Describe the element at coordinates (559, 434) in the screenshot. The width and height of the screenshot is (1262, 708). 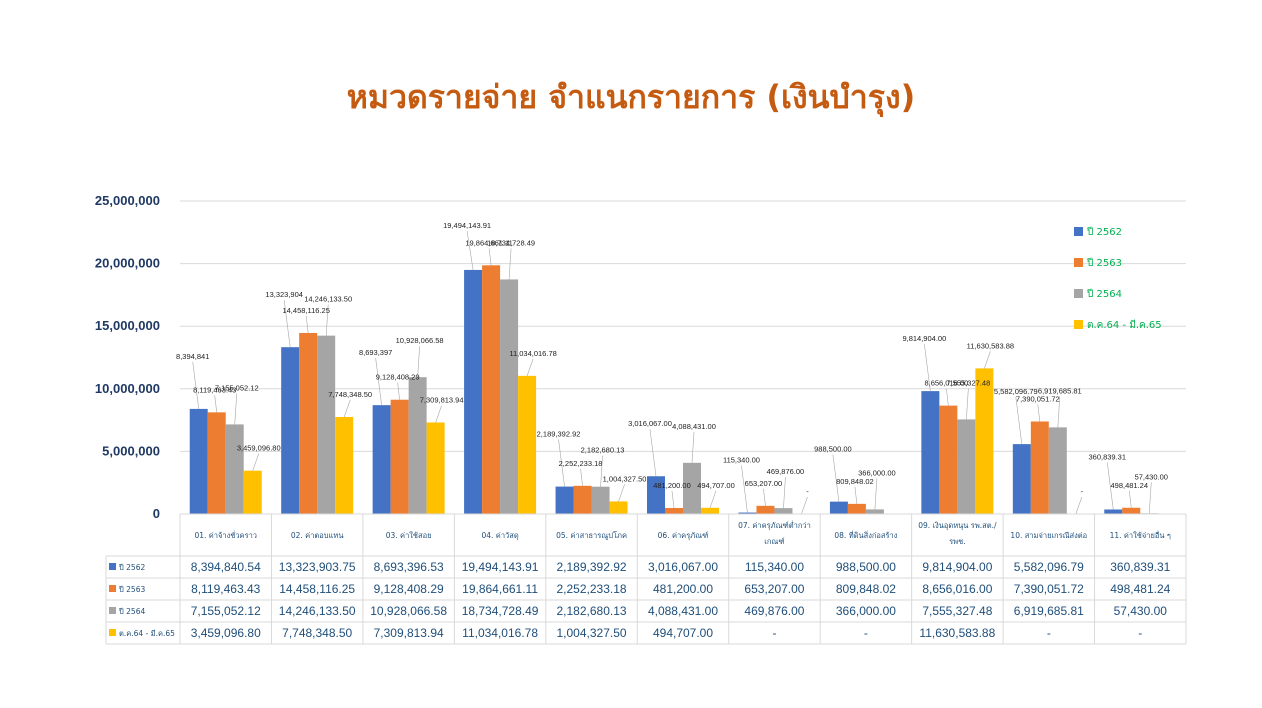
I see `data-label: 2,189,392.92` at that location.